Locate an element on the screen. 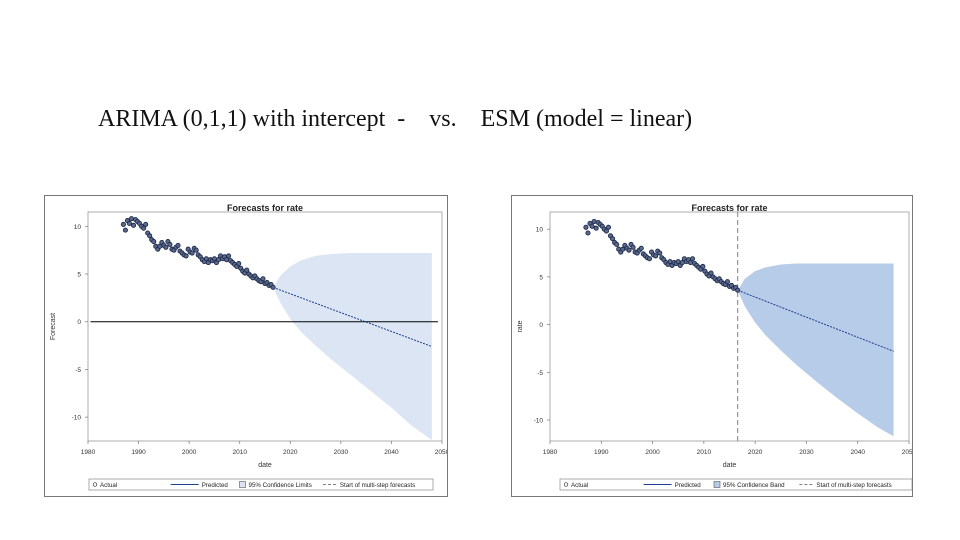 The image size is (960, 540). arima-x-tick-label: 2040 is located at coordinates (391, 452).